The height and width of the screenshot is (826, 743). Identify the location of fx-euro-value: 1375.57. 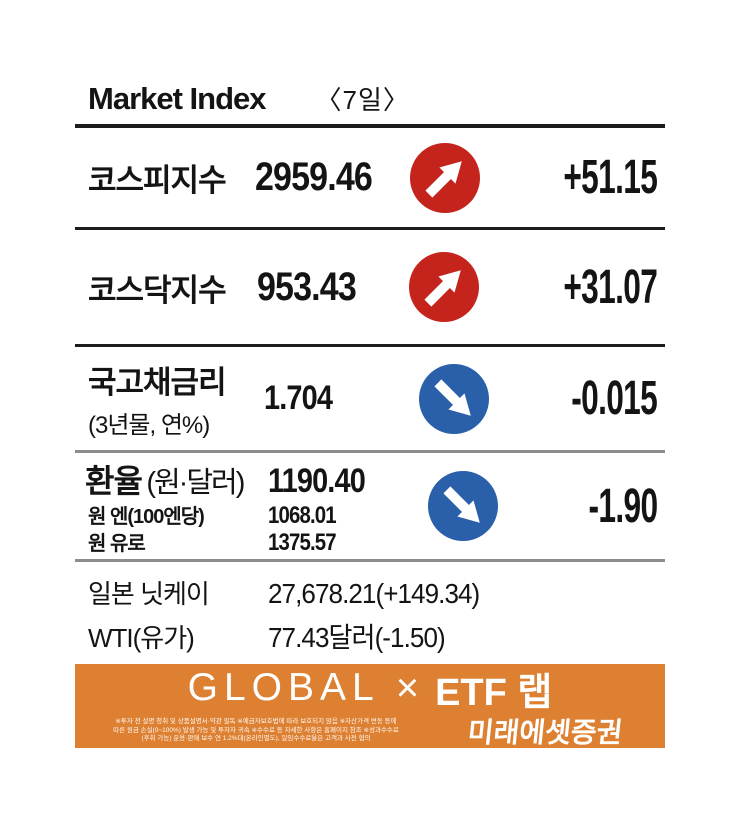
(302, 542).